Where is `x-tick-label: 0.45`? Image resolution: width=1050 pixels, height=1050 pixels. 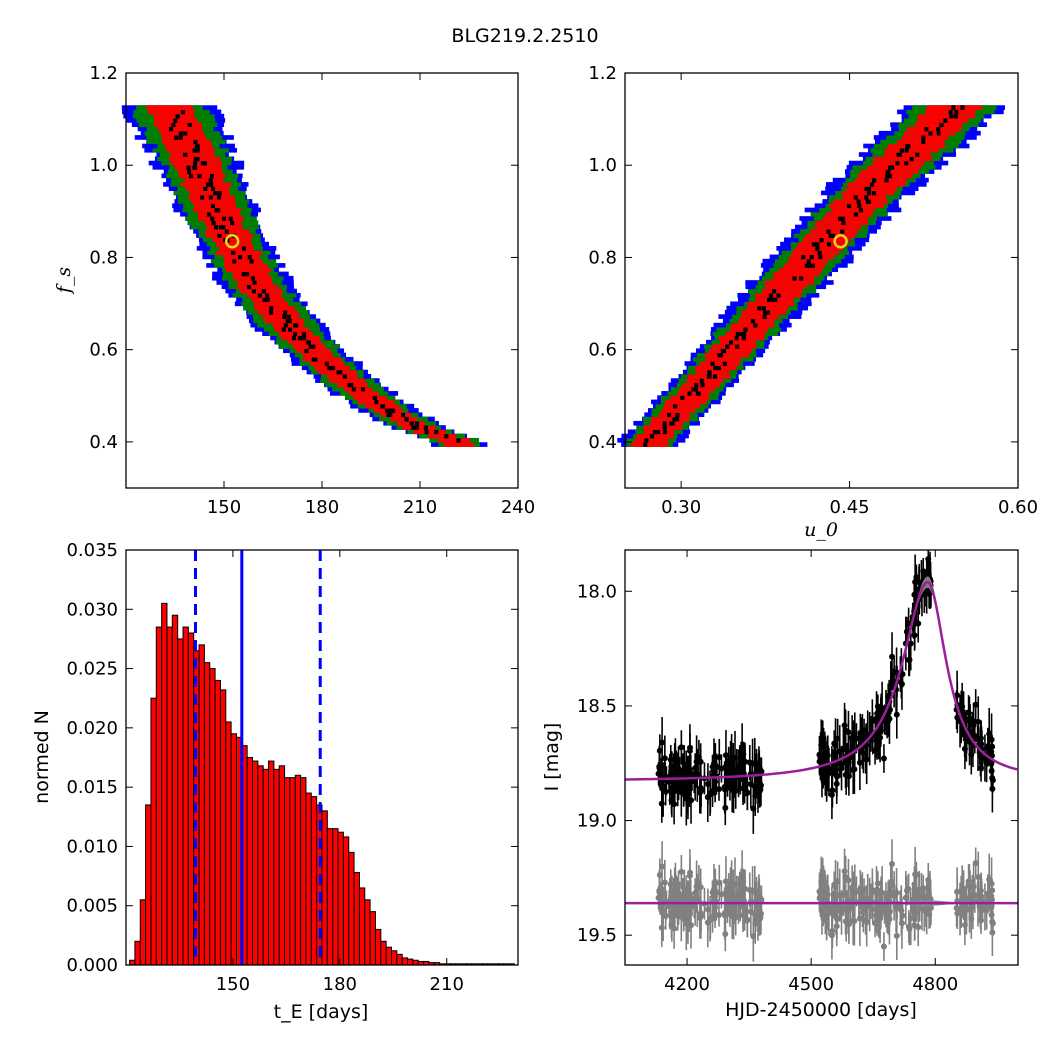 x-tick-label: 0.45 is located at coordinates (850, 507).